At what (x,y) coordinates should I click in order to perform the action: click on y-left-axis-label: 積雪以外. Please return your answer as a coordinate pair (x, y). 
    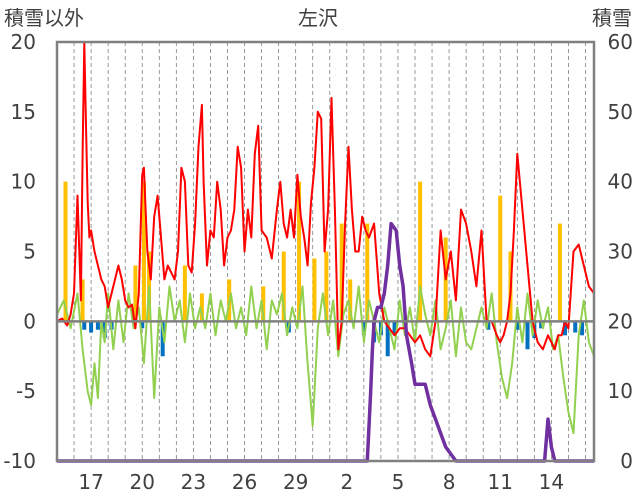
    Looking at the image, I should click on (44, 18).